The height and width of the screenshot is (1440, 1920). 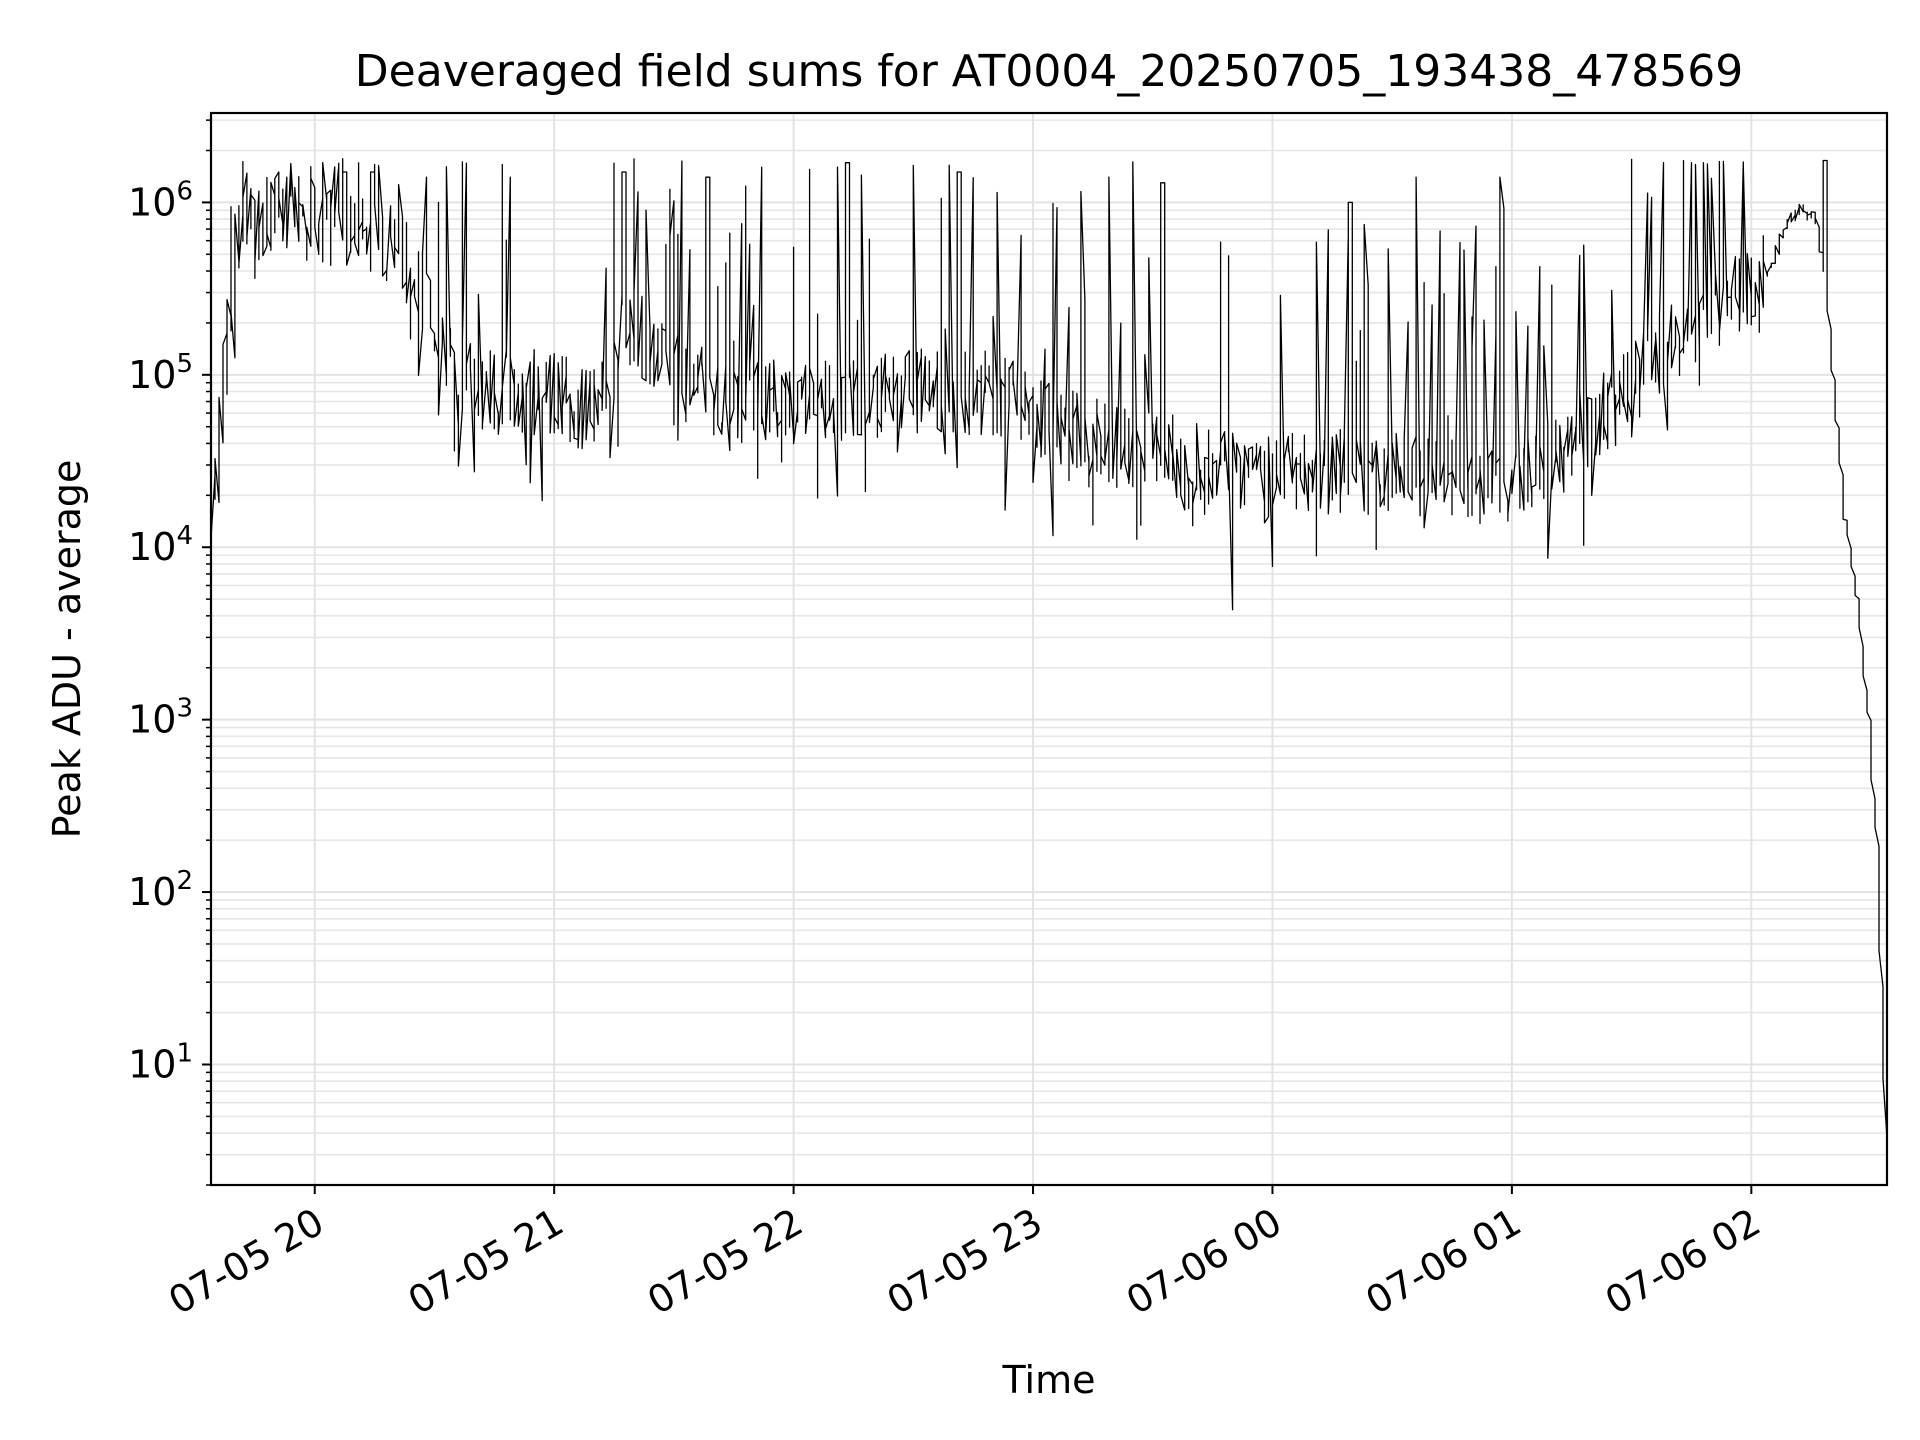 What do you see at coordinates (160, 545) in the screenshot?
I see `y-tick-label: 104` at bounding box center [160, 545].